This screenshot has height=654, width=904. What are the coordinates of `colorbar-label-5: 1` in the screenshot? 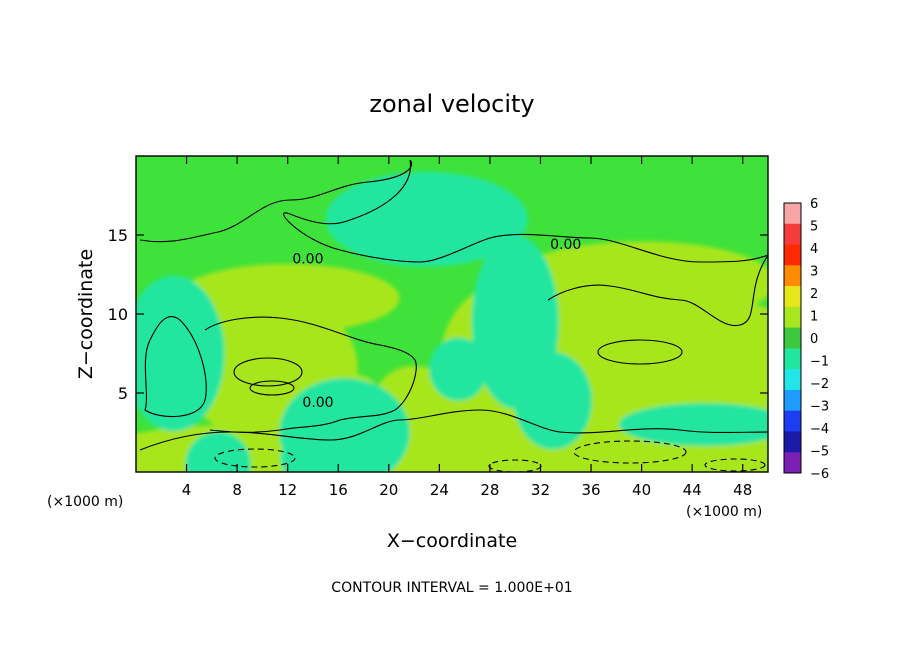 It's located at (814, 317).